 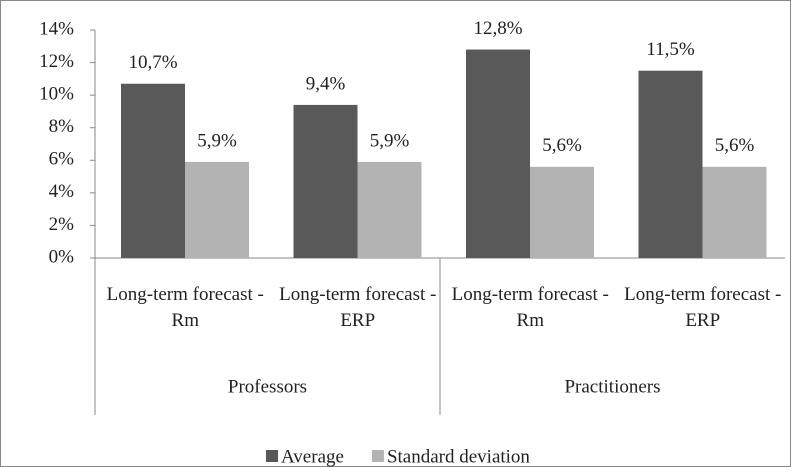 What do you see at coordinates (62, 256) in the screenshot?
I see `y-tick-label: 0%` at bounding box center [62, 256].